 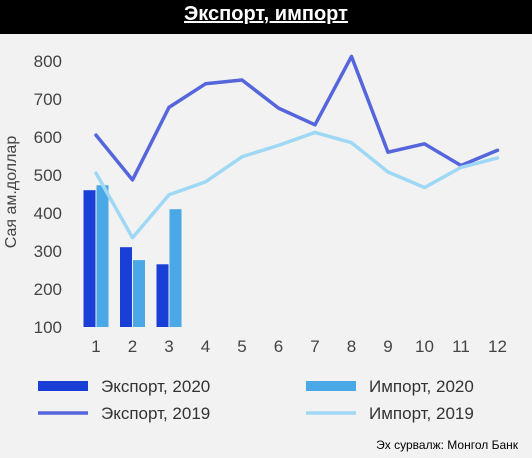 What do you see at coordinates (48, 175) in the screenshot?
I see `y-tick-label: 500` at bounding box center [48, 175].